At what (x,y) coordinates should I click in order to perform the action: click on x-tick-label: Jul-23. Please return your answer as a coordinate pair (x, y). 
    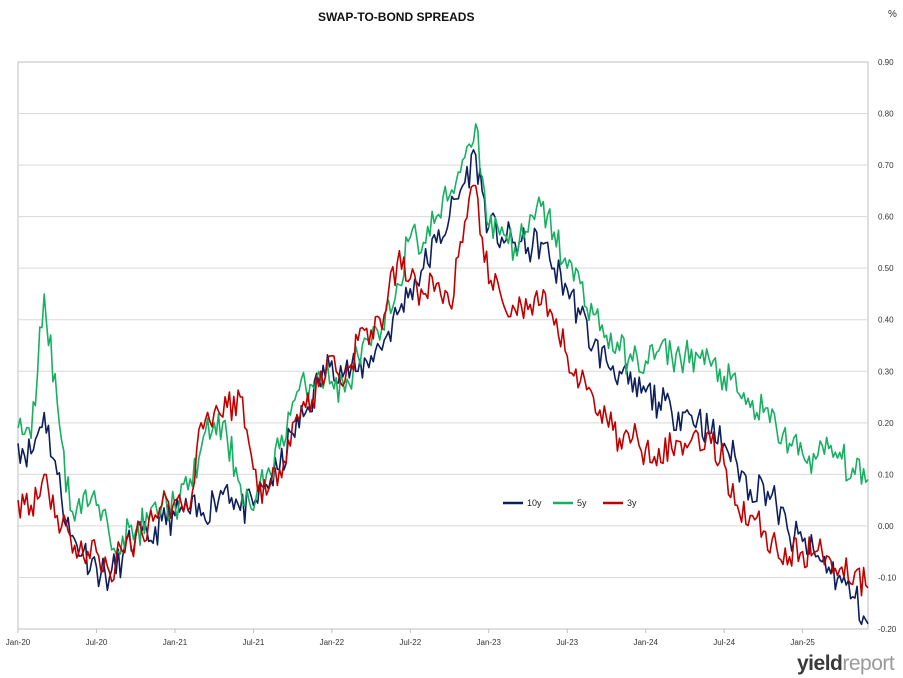
    Looking at the image, I should click on (567, 642).